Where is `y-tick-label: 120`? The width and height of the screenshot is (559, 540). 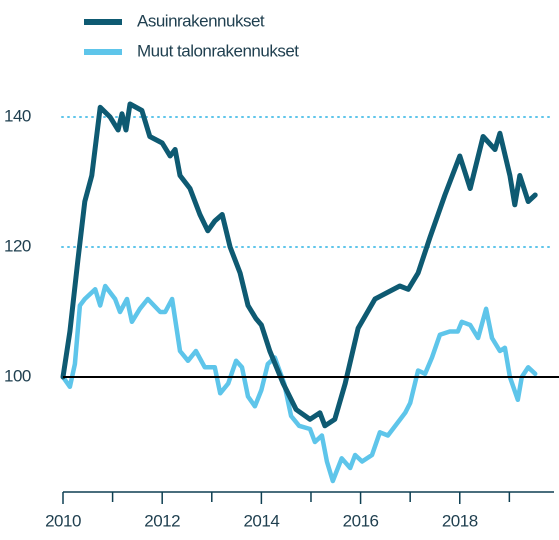 y-tick-label: 120 is located at coordinates (17, 245).